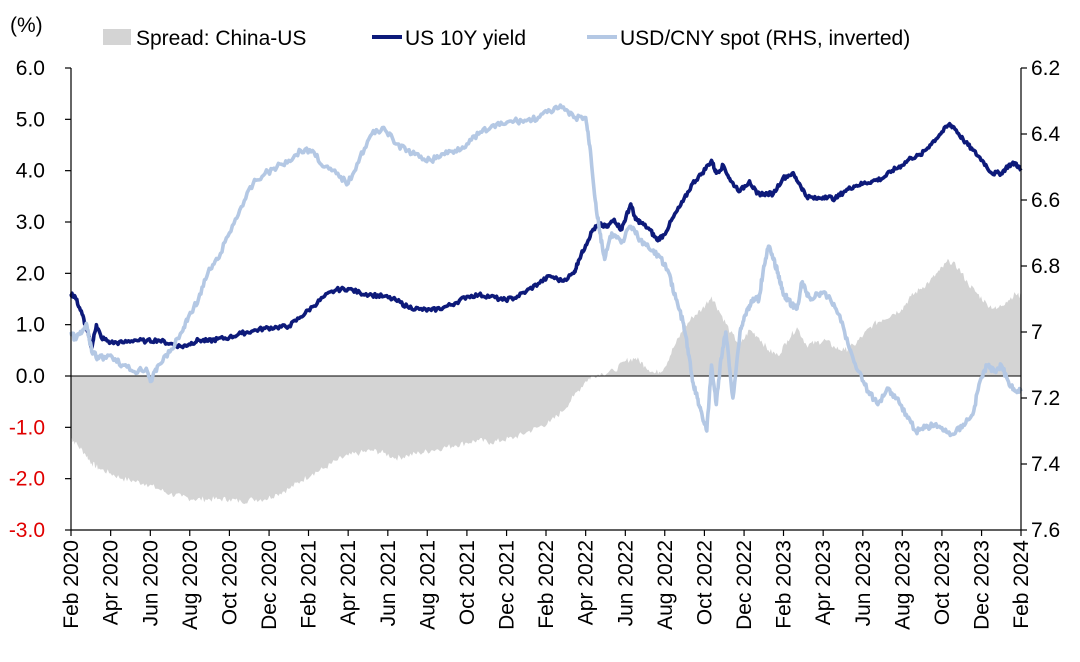  Describe the element at coordinates (942, 582) in the screenshot. I see `x-axis-tick-label: Oct 2023` at that location.